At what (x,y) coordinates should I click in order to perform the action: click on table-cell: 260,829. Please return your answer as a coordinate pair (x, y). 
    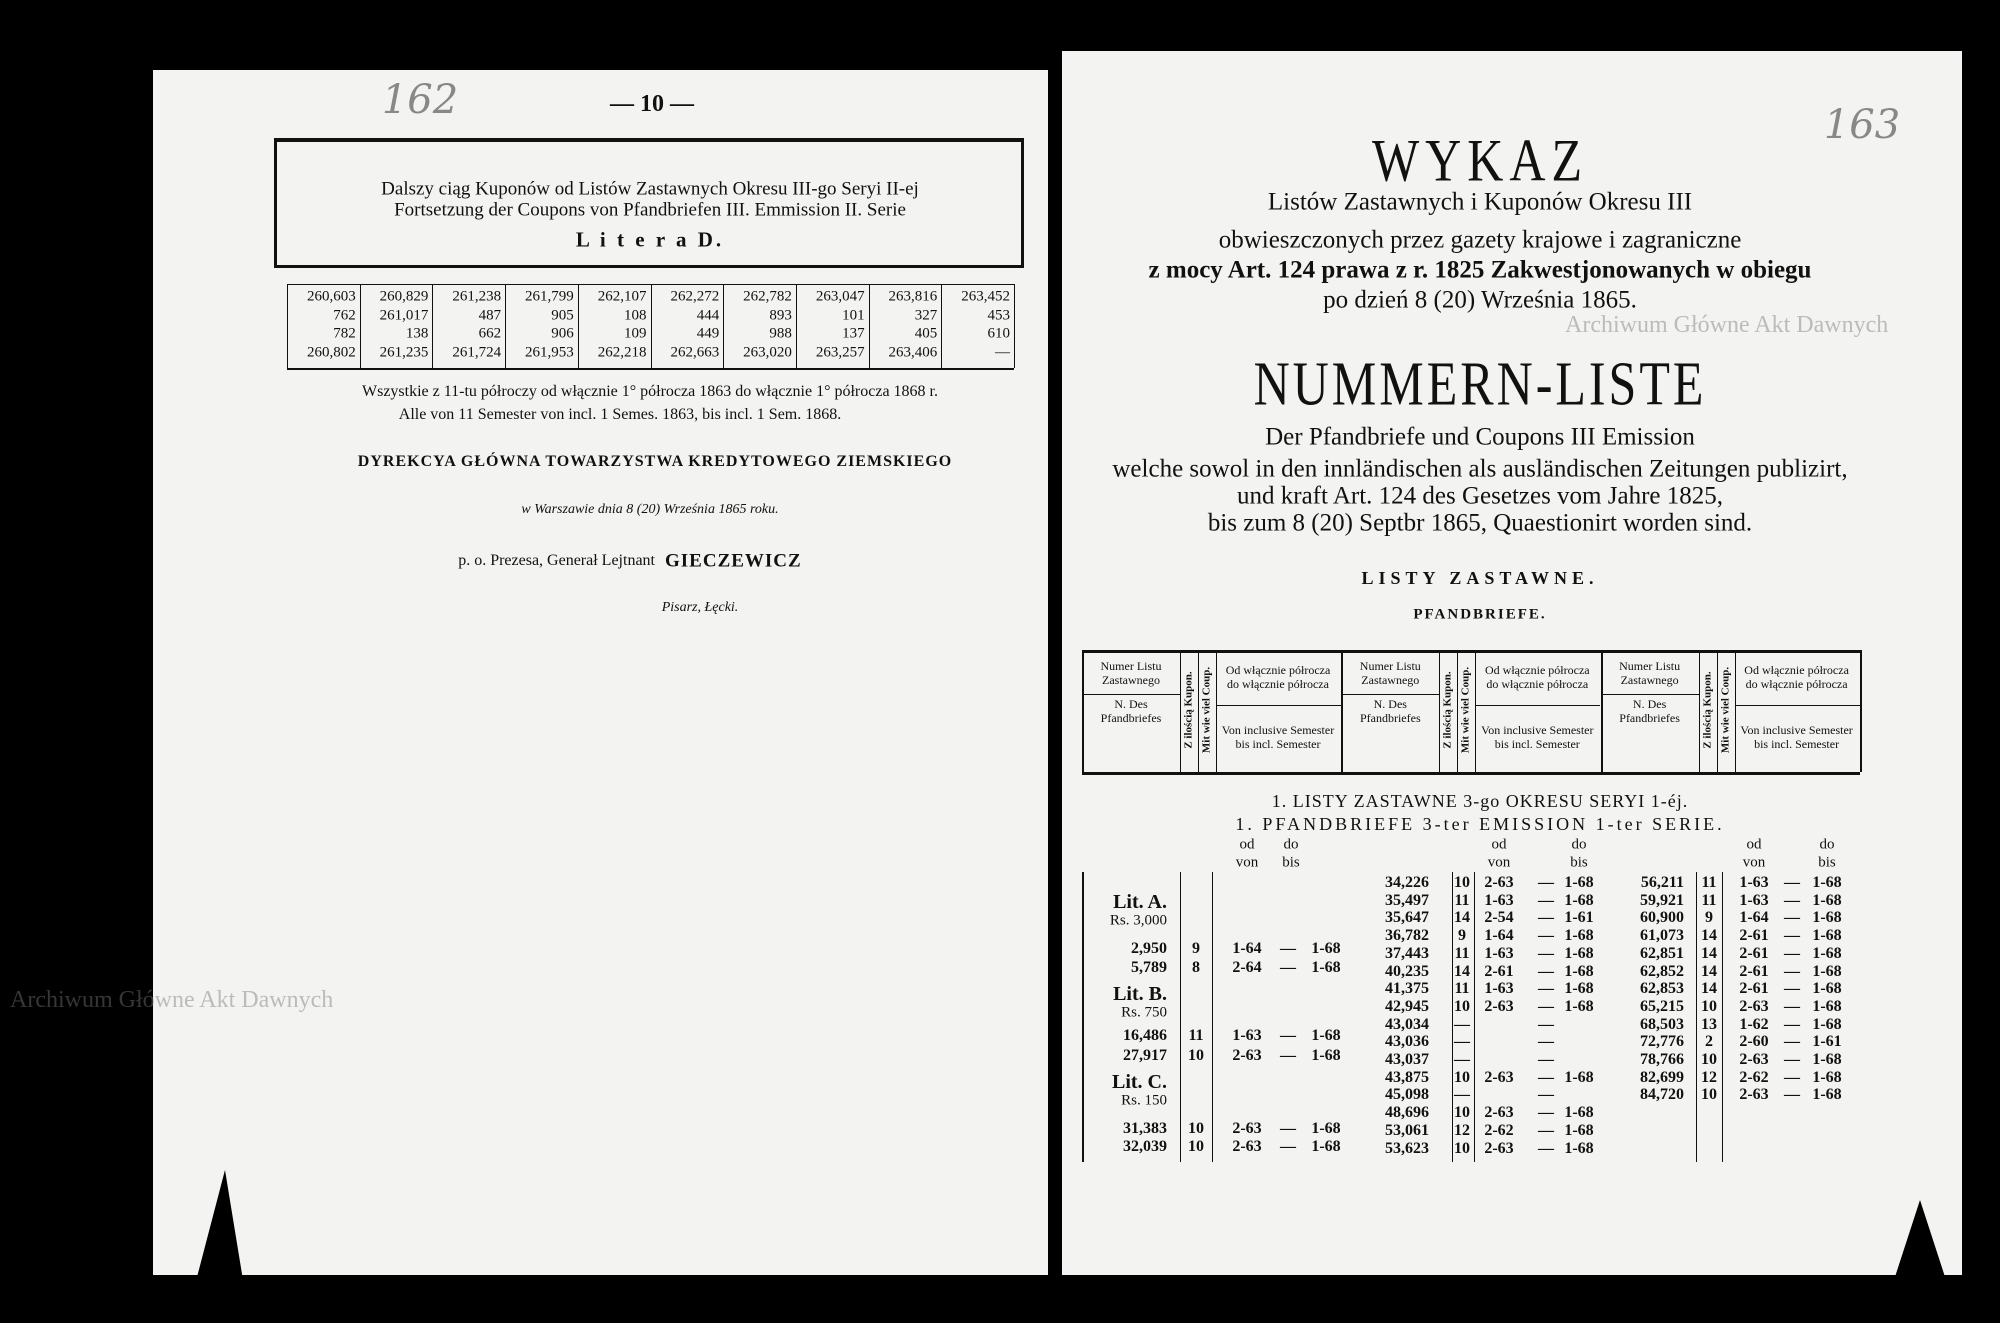
    Looking at the image, I should click on (404, 296).